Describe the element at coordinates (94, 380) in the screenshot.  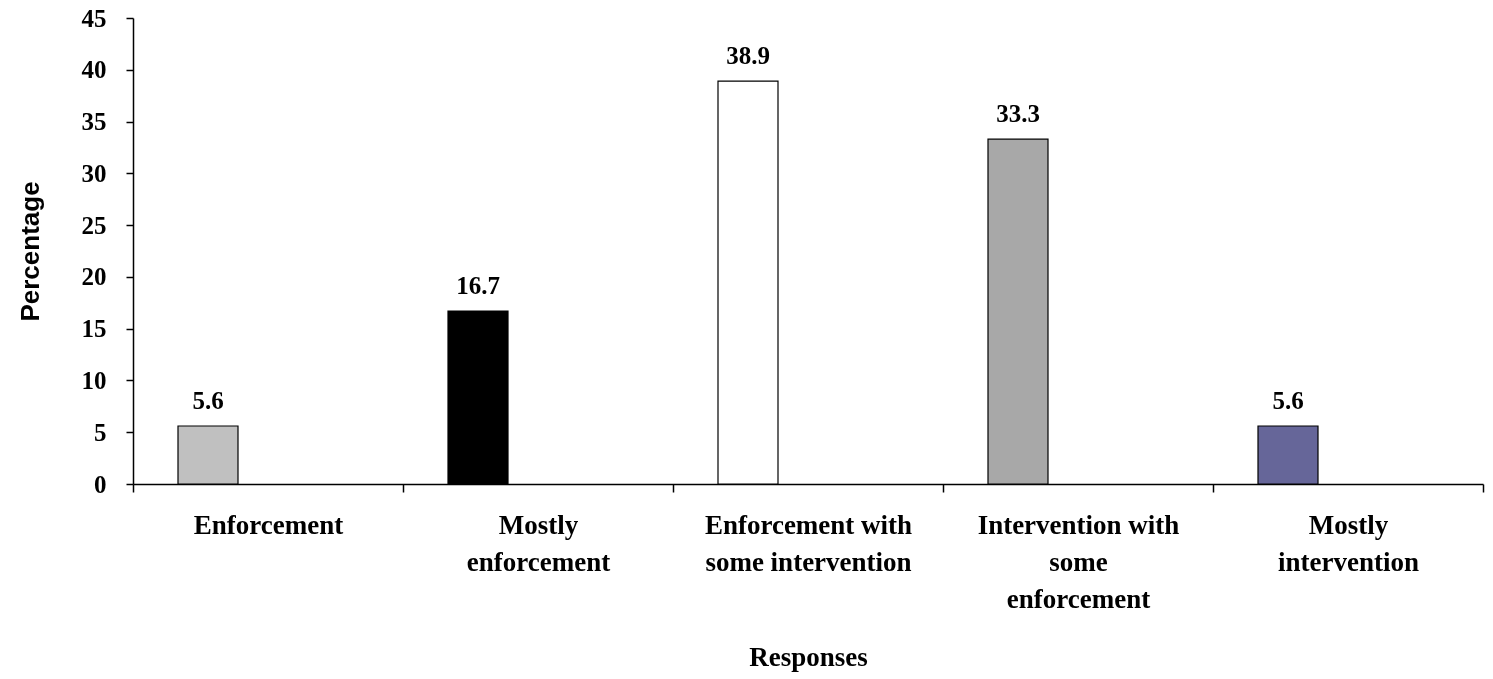
I see `y-tick-label: 10` at that location.